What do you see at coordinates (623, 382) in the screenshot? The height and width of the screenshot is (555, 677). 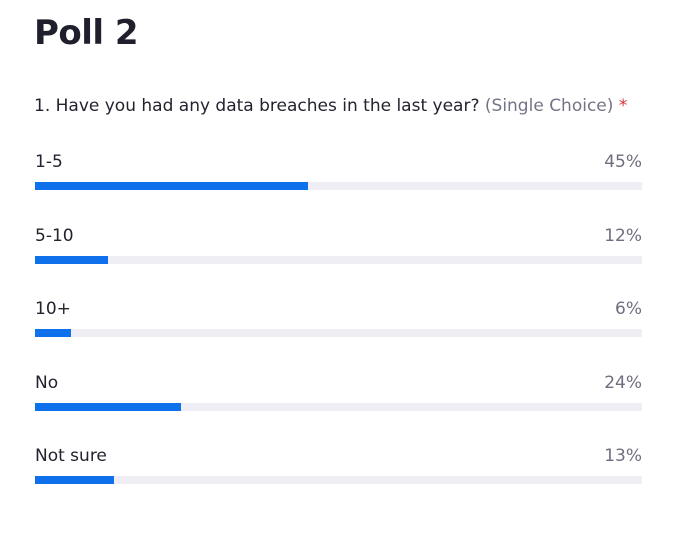 I see `option-percent: 24%` at bounding box center [623, 382].